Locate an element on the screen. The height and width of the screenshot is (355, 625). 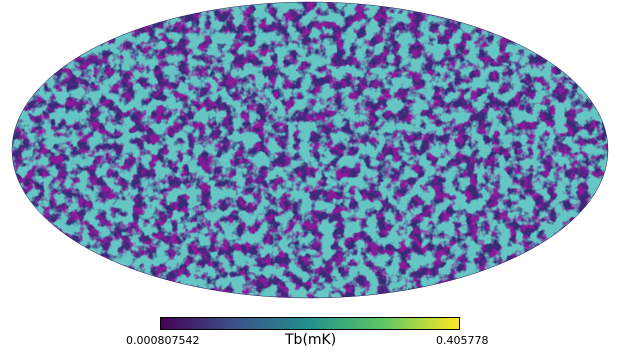
colorbar-max-label: 0.405778 is located at coordinates (462, 340).